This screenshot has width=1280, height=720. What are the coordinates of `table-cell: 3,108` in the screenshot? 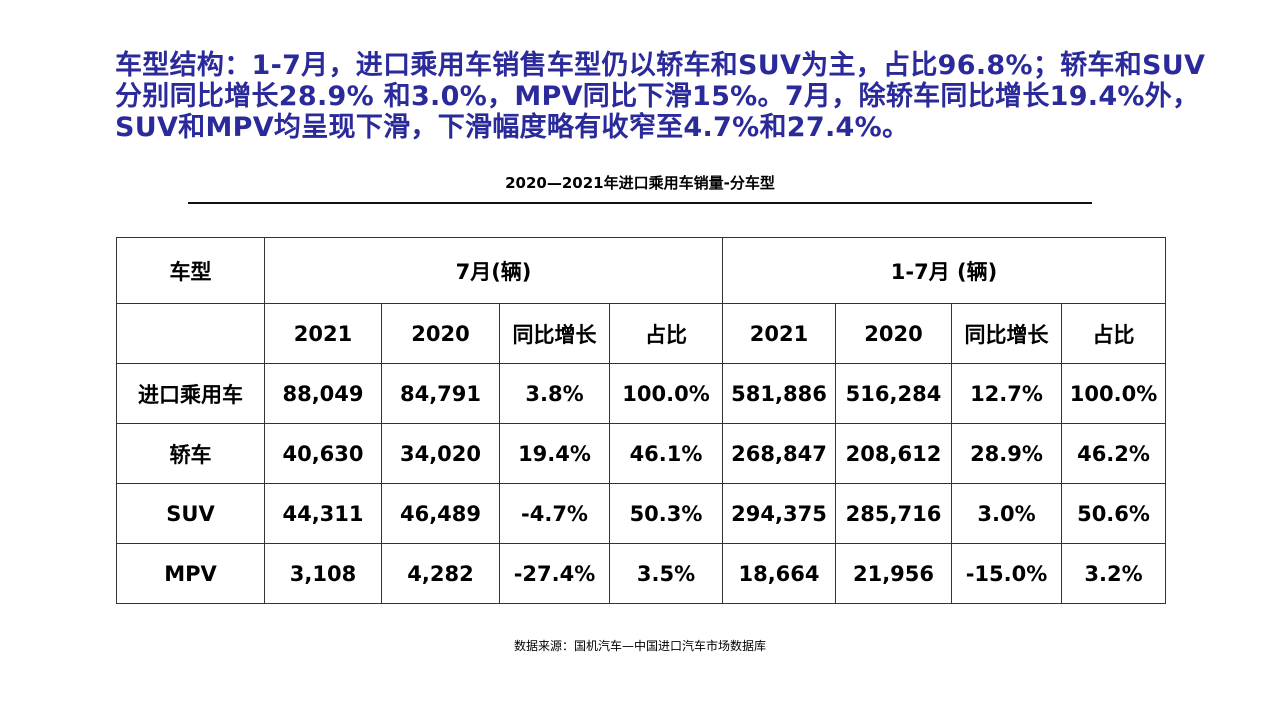 It's located at (323, 573).